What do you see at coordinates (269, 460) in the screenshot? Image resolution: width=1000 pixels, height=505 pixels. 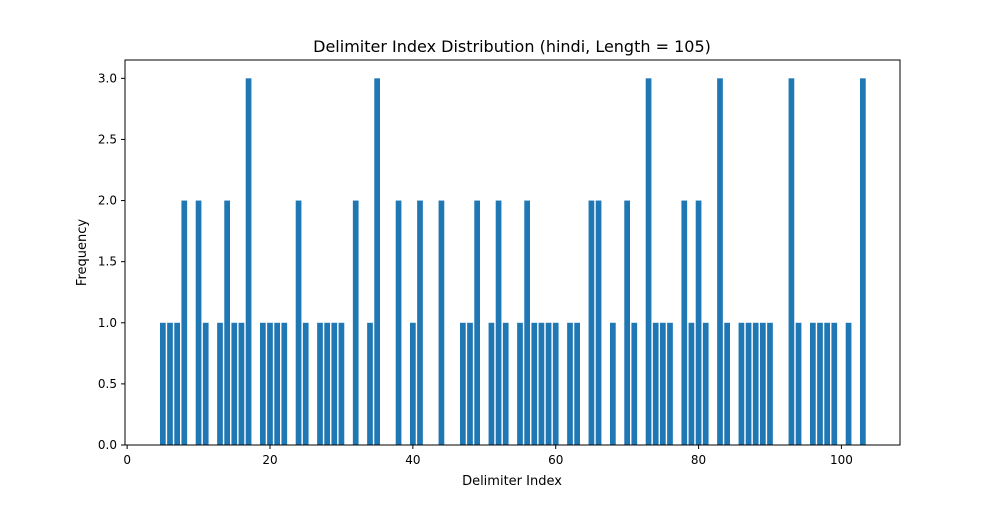 I see `x-tick-label: 20` at bounding box center [269, 460].